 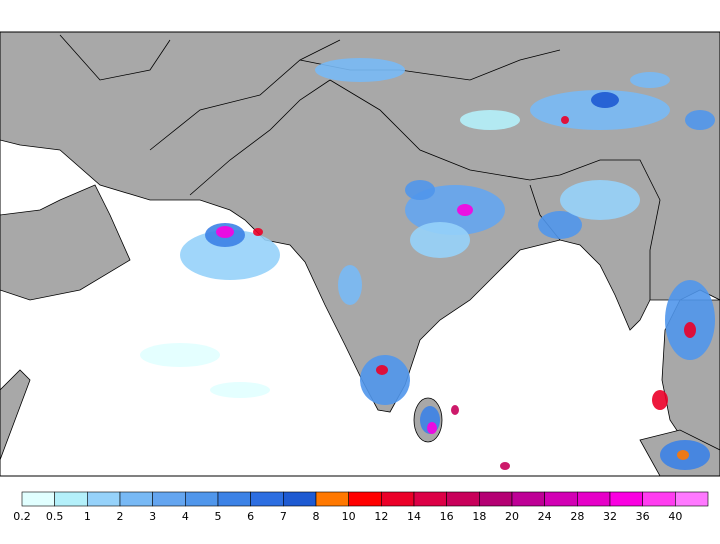 What do you see at coordinates (250, 516) in the screenshot?
I see `colorbar-label: 6` at bounding box center [250, 516].